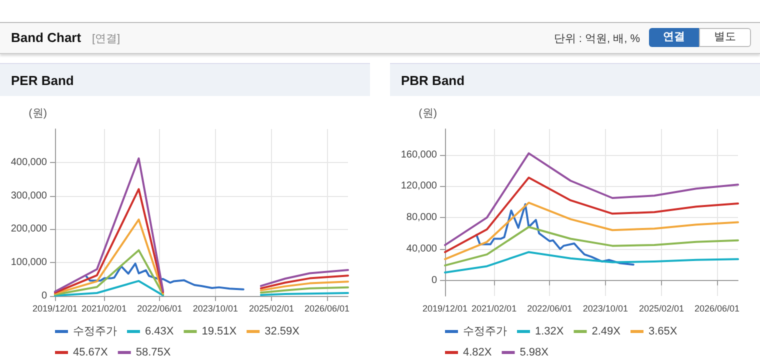  What do you see at coordinates (282, 332) in the screenshot?
I see `legend-label: 32.59X` at bounding box center [282, 332].